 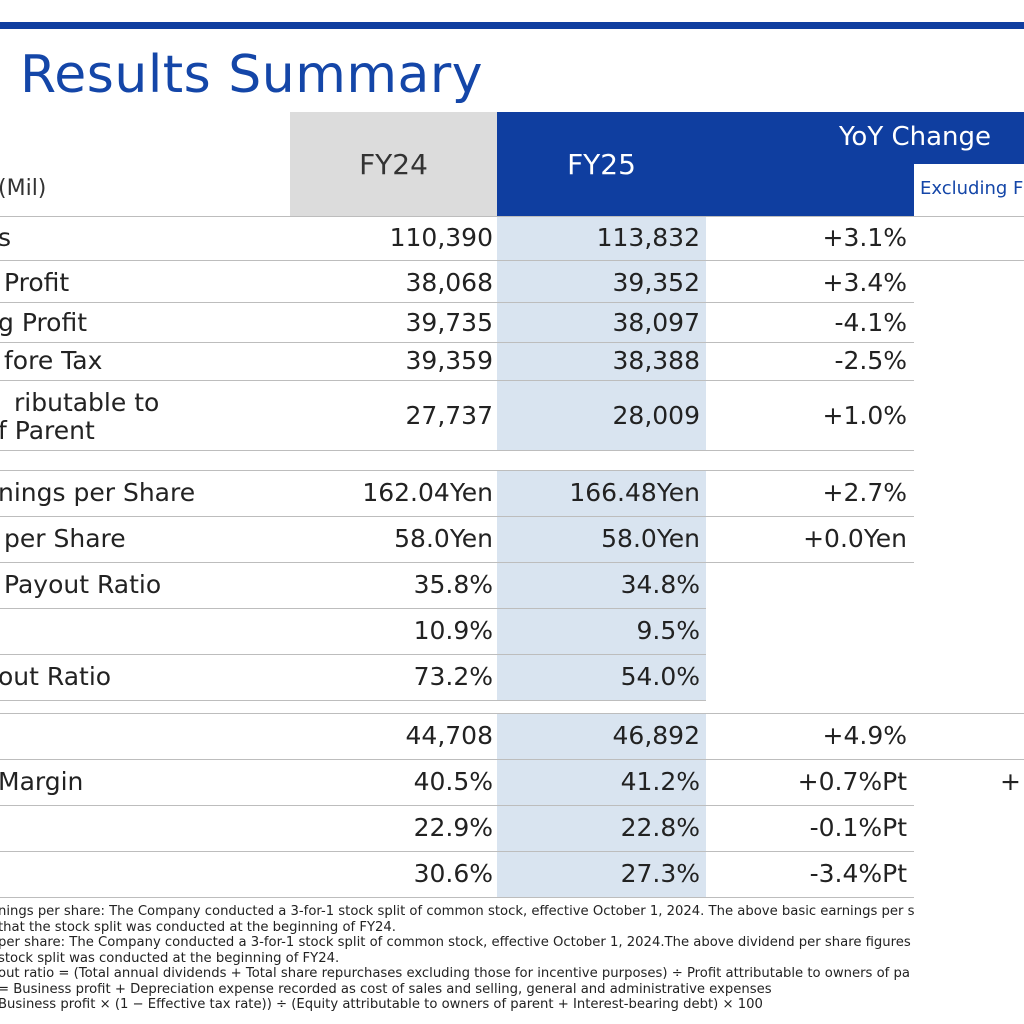 What do you see at coordinates (449, 360) in the screenshot?
I see `fy24-value: 39,359` at bounding box center [449, 360].